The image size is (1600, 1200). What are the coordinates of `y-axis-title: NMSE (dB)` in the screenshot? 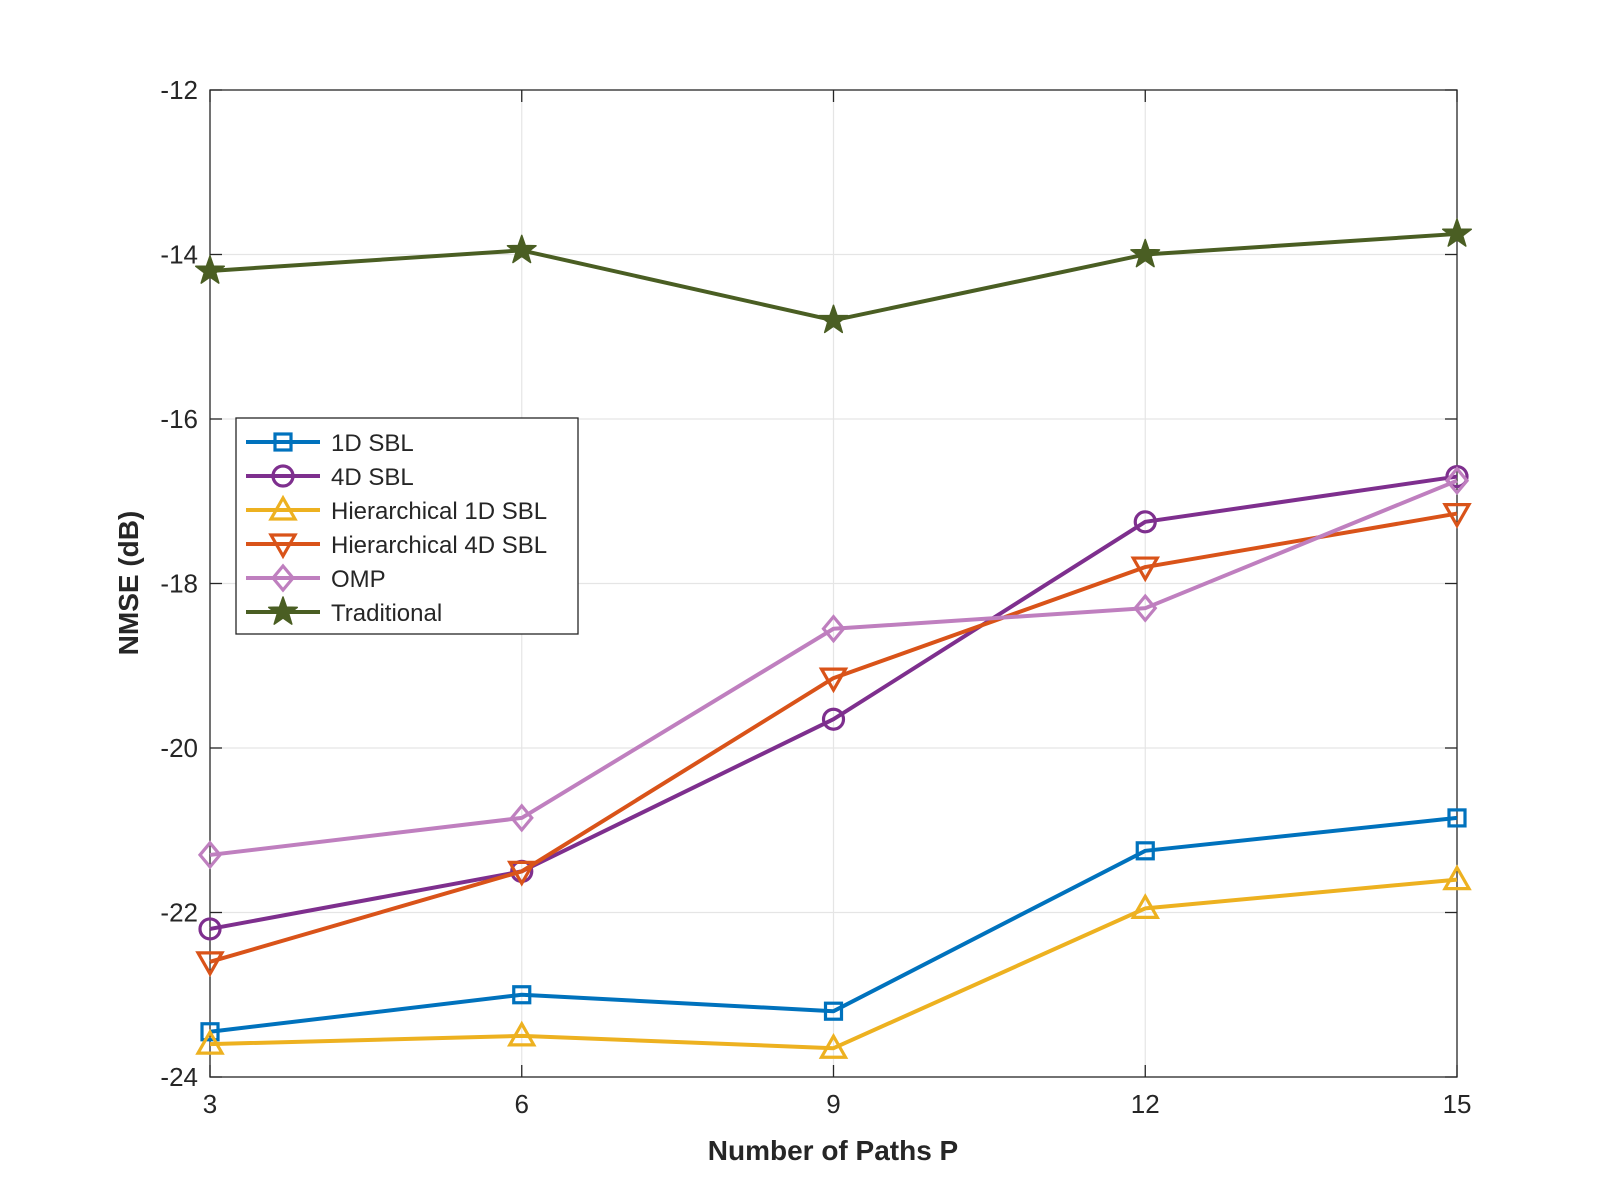 It's located at (128, 583).